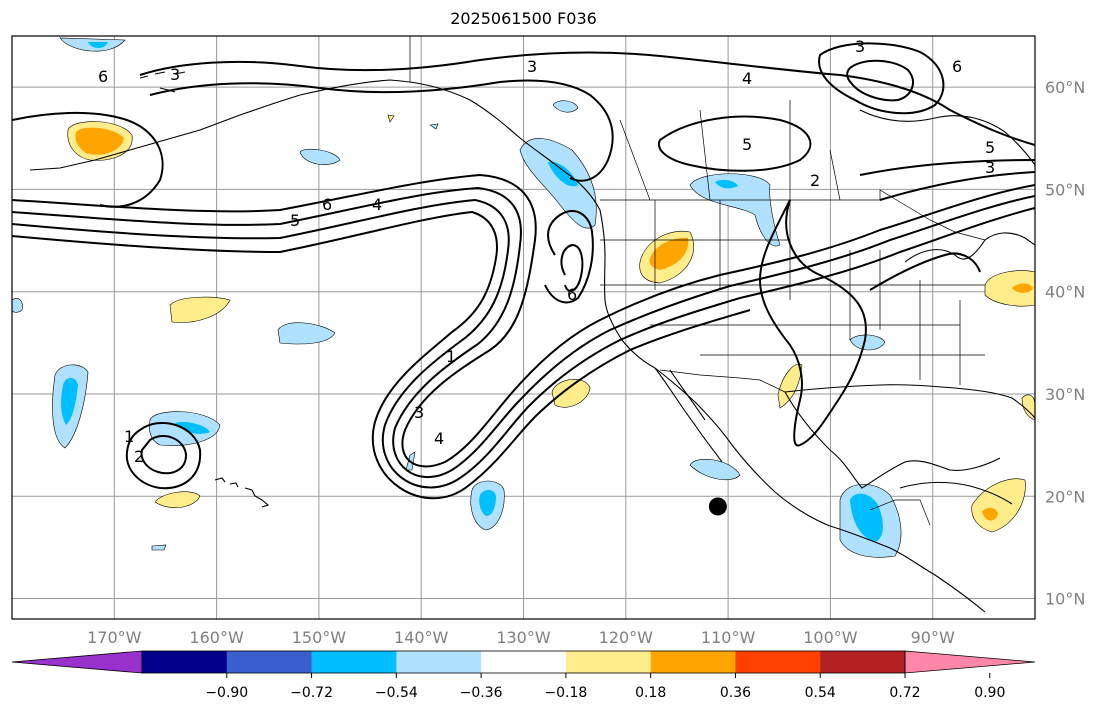 This screenshot has height=712, width=1105. I want to click on lon-label-4: 130°W, so click(523, 637).